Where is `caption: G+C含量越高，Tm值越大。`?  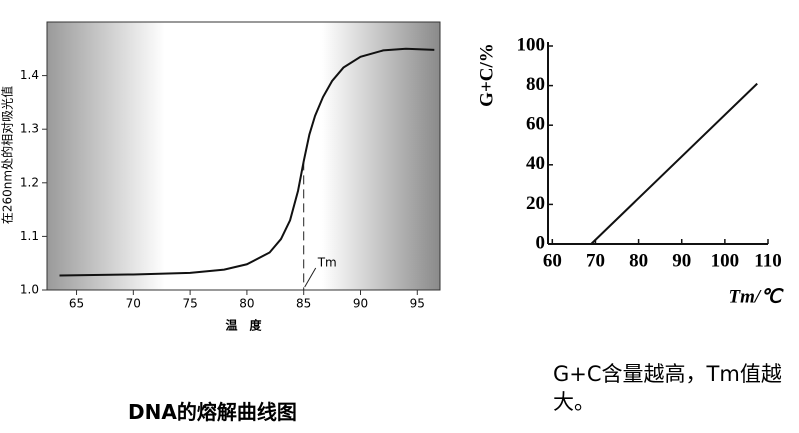
caption: G+C含量越高，Tm值越大。 is located at coordinates (667, 388).